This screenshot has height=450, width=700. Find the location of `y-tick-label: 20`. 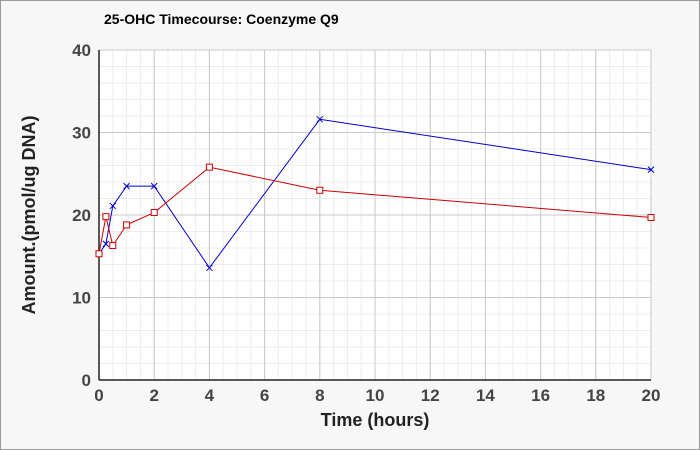

y-tick-label: 20 is located at coordinates (81, 215).